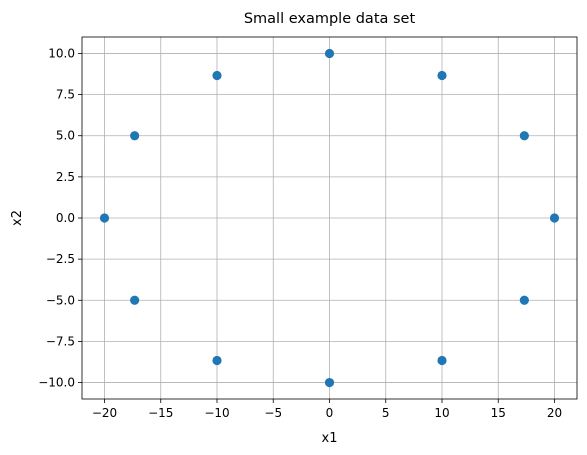 This screenshot has height=455, width=587. Describe the element at coordinates (330, 19) in the screenshot. I see `chart-title: Small example data set` at that location.